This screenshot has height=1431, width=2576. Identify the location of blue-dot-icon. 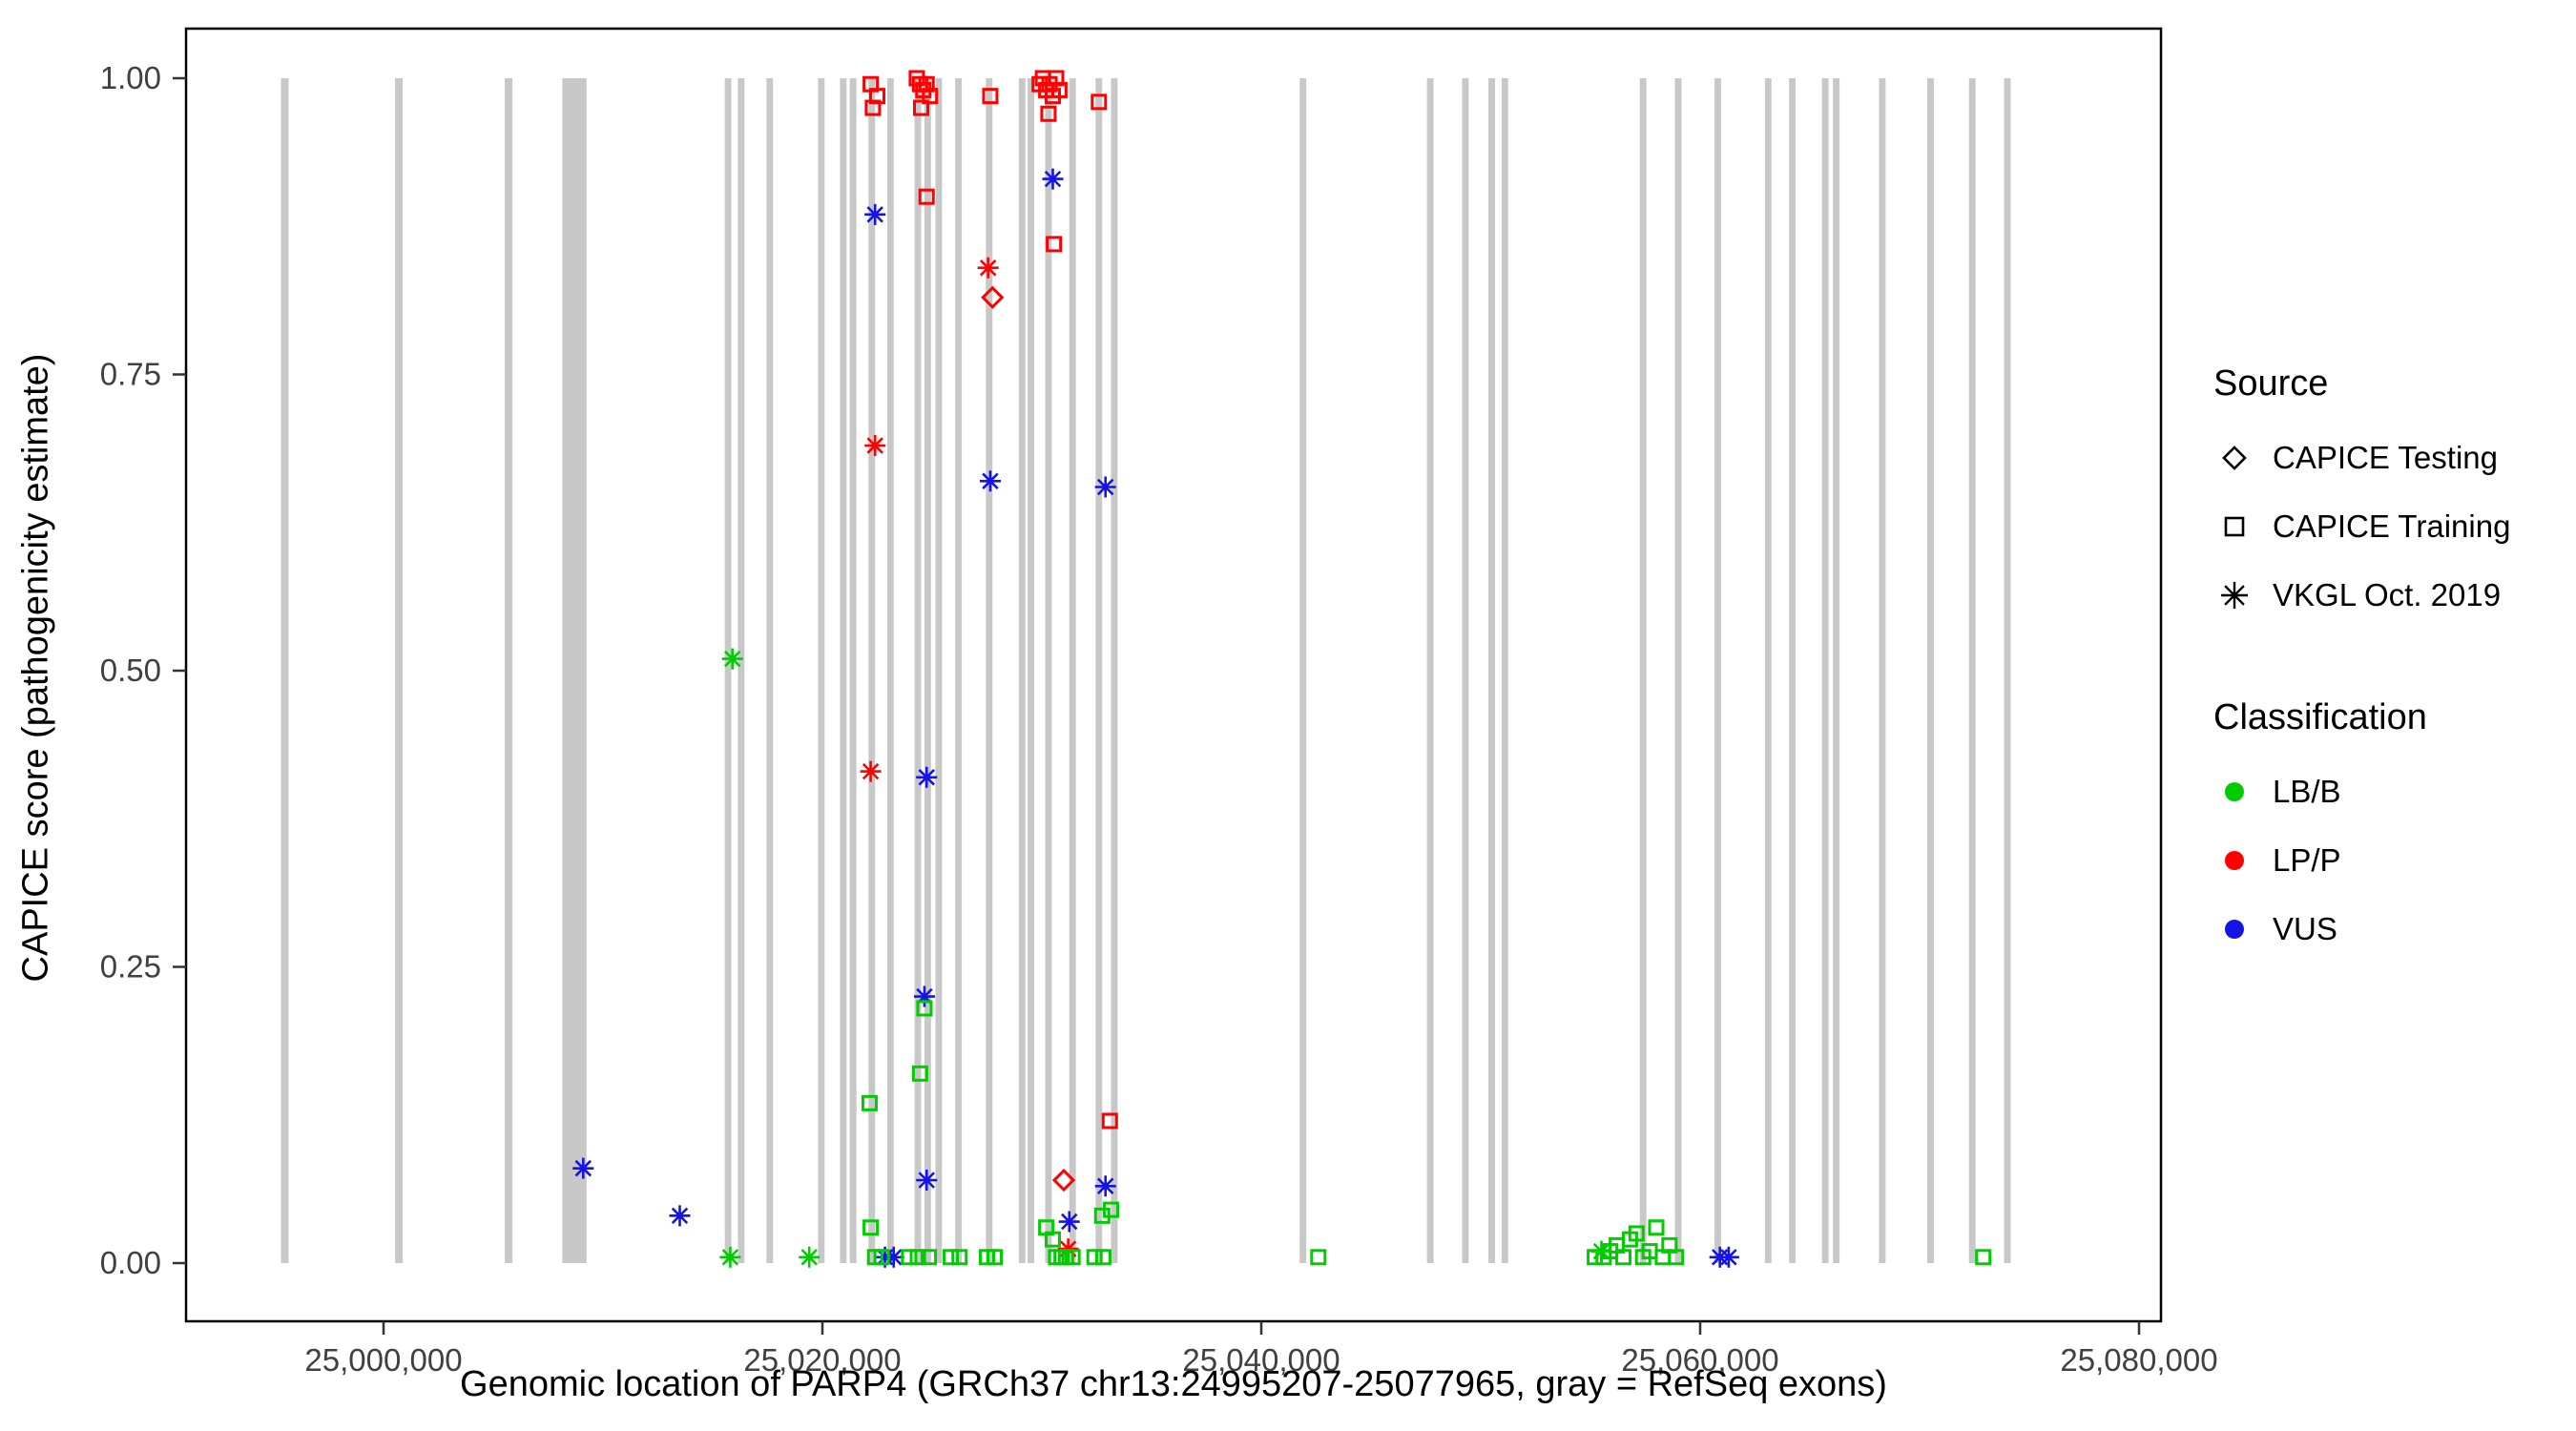
(2234, 929).